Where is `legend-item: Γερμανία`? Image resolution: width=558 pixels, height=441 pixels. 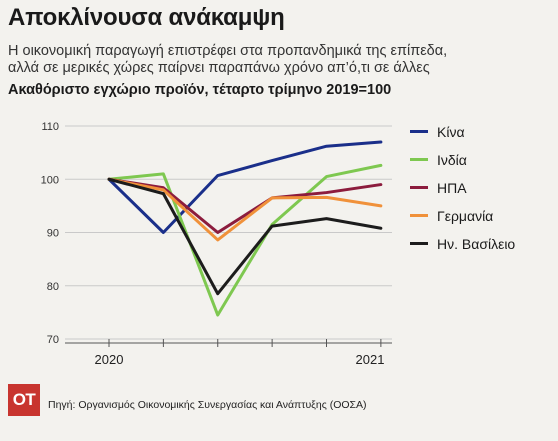 legend-item: Γερμανία is located at coordinates (480, 216).